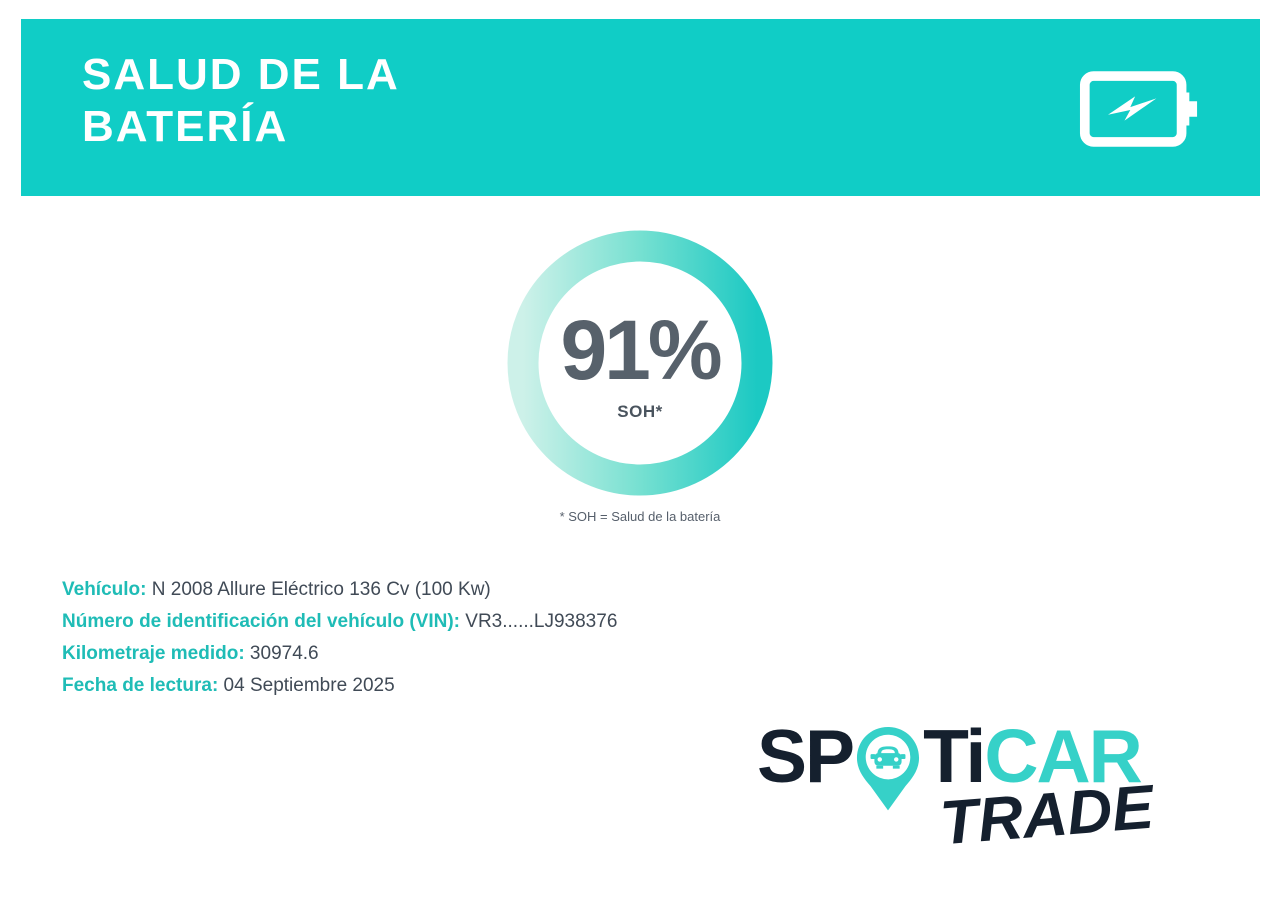 The image size is (1280, 900). What do you see at coordinates (539, 621) in the screenshot?
I see `vin-value: VR3......LJ938376` at bounding box center [539, 621].